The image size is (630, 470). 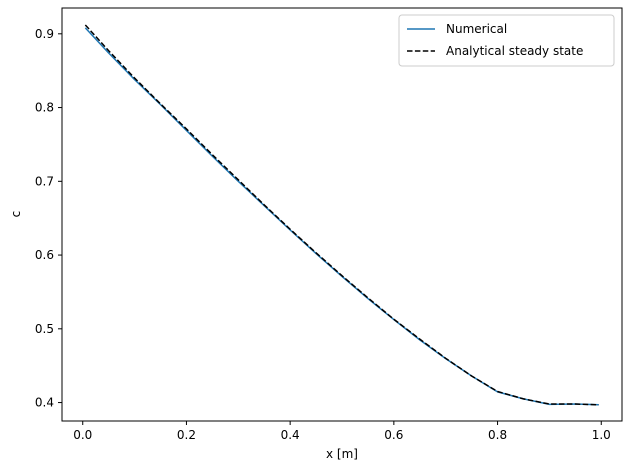 What do you see at coordinates (342, 454) in the screenshot?
I see `x-axis-label: x [m]` at bounding box center [342, 454].